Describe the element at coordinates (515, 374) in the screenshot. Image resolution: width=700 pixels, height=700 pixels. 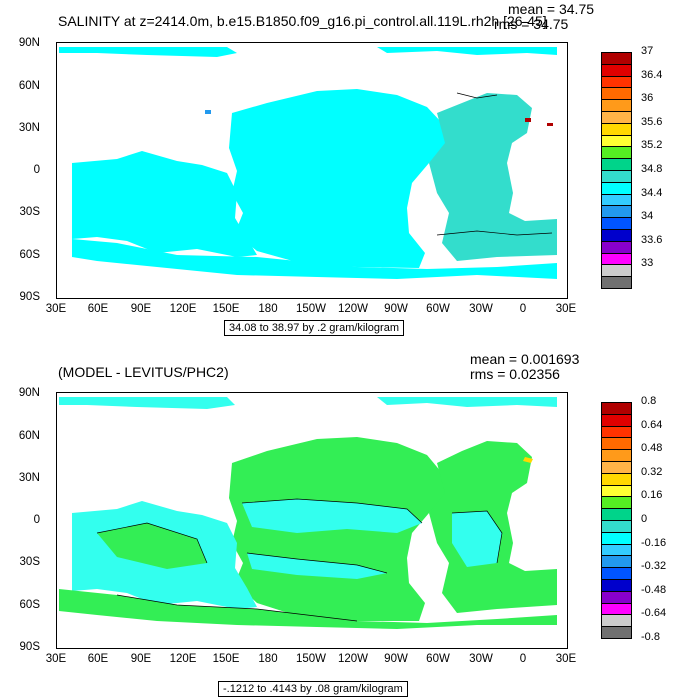
I see `rms-value: rms = 0.02356` at that location.